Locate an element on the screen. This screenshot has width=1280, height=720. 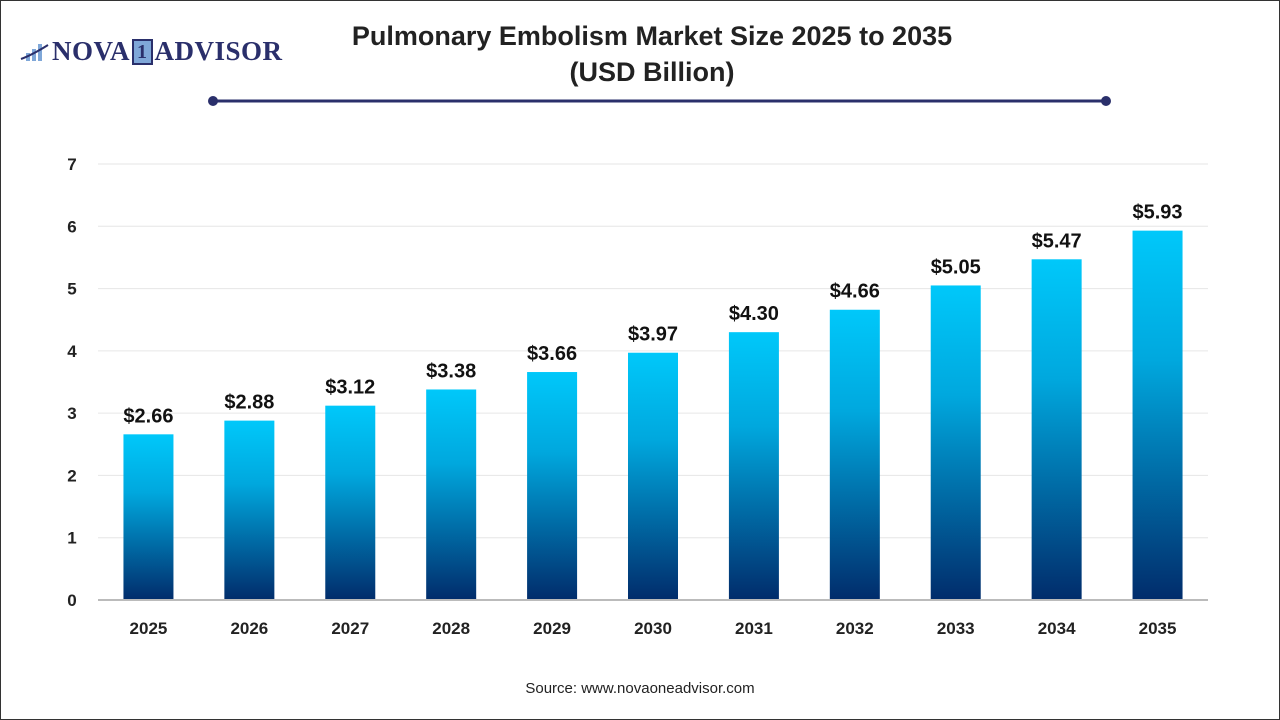
x-tick-label: 2029 is located at coordinates (552, 628).